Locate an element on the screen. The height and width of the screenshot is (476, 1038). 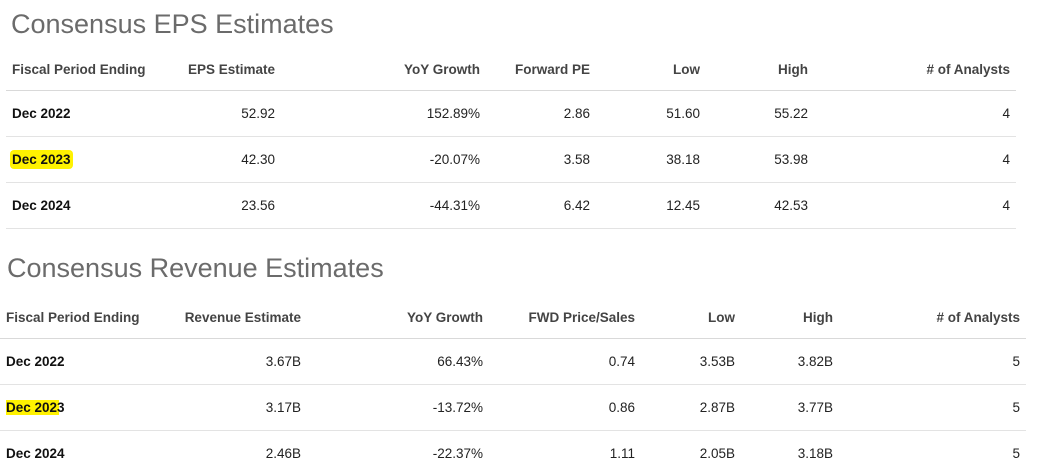
table-row: Dec 2022 3.67B 66.43% 0.74 3.53B 3.82B 5 is located at coordinates (513, 362).